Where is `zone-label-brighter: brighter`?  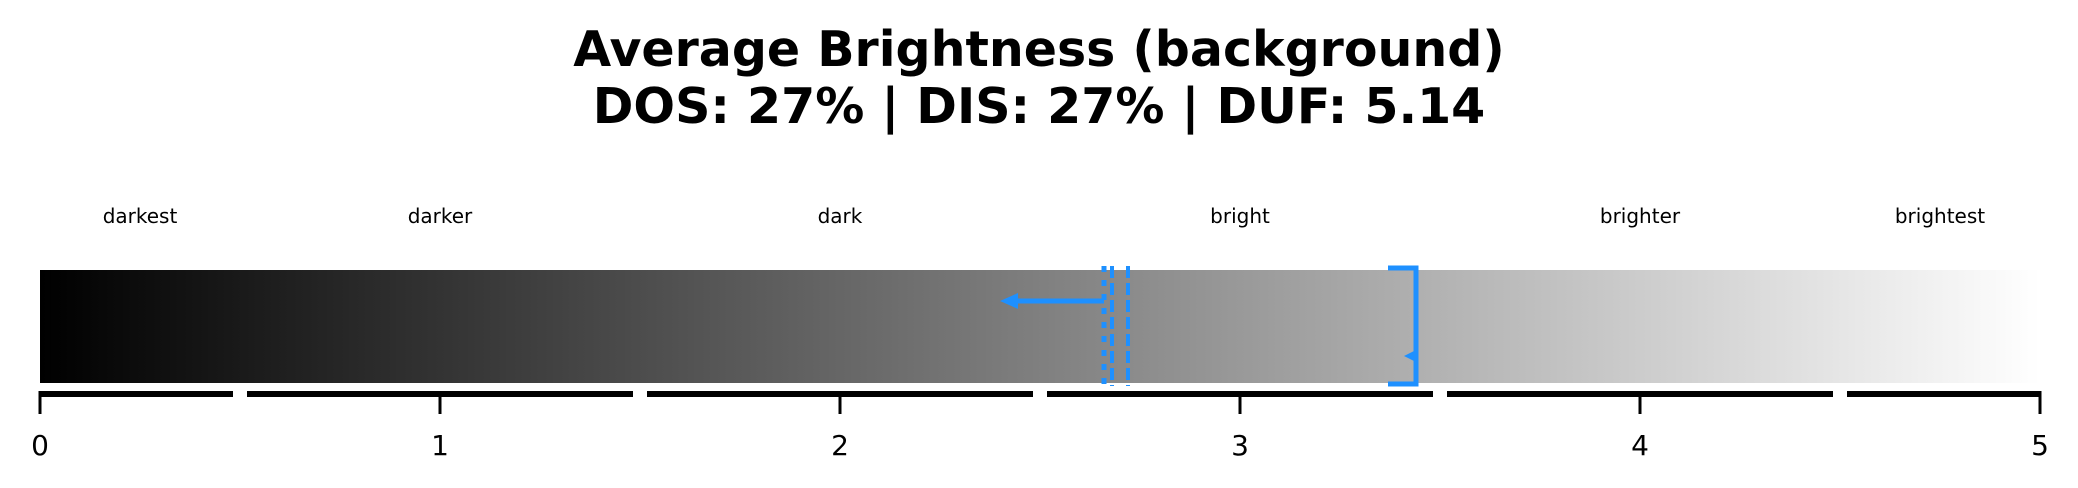 zone-label-brighter: brighter is located at coordinates (1640, 216).